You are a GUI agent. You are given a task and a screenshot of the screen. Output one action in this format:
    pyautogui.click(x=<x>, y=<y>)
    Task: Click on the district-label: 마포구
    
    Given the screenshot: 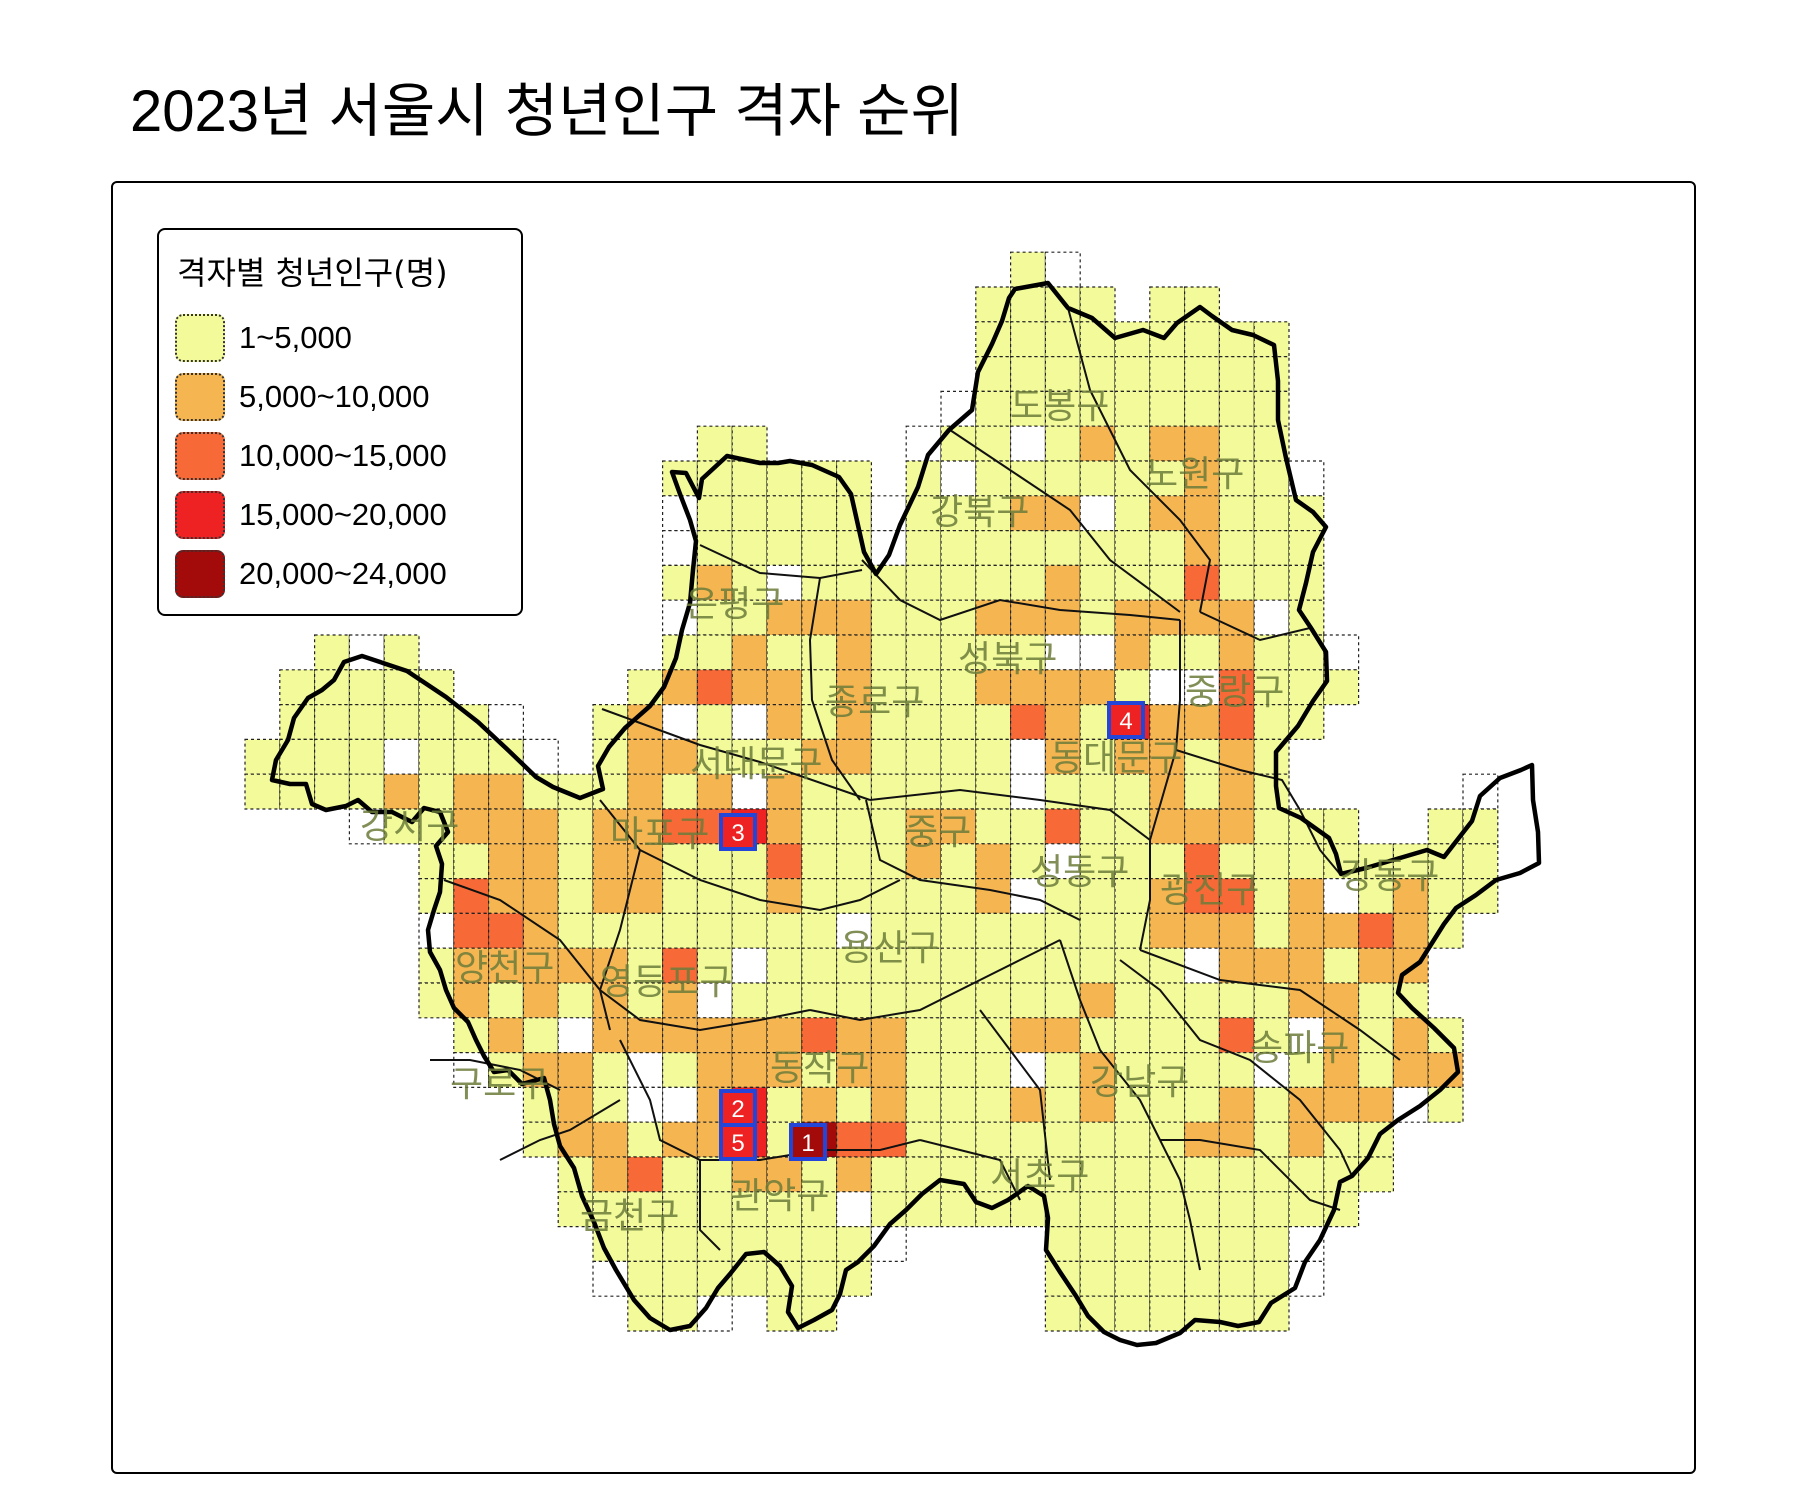 What is the action you would take?
    pyautogui.click(x=659, y=834)
    